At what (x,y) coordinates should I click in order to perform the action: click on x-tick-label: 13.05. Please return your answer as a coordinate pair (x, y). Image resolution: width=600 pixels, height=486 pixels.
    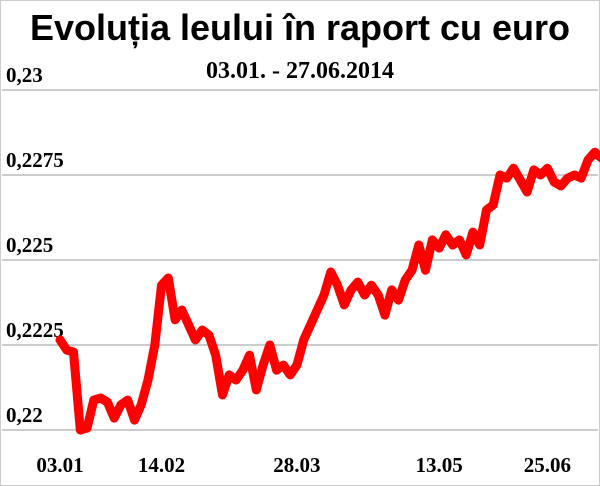
    Looking at the image, I should click on (438, 465).